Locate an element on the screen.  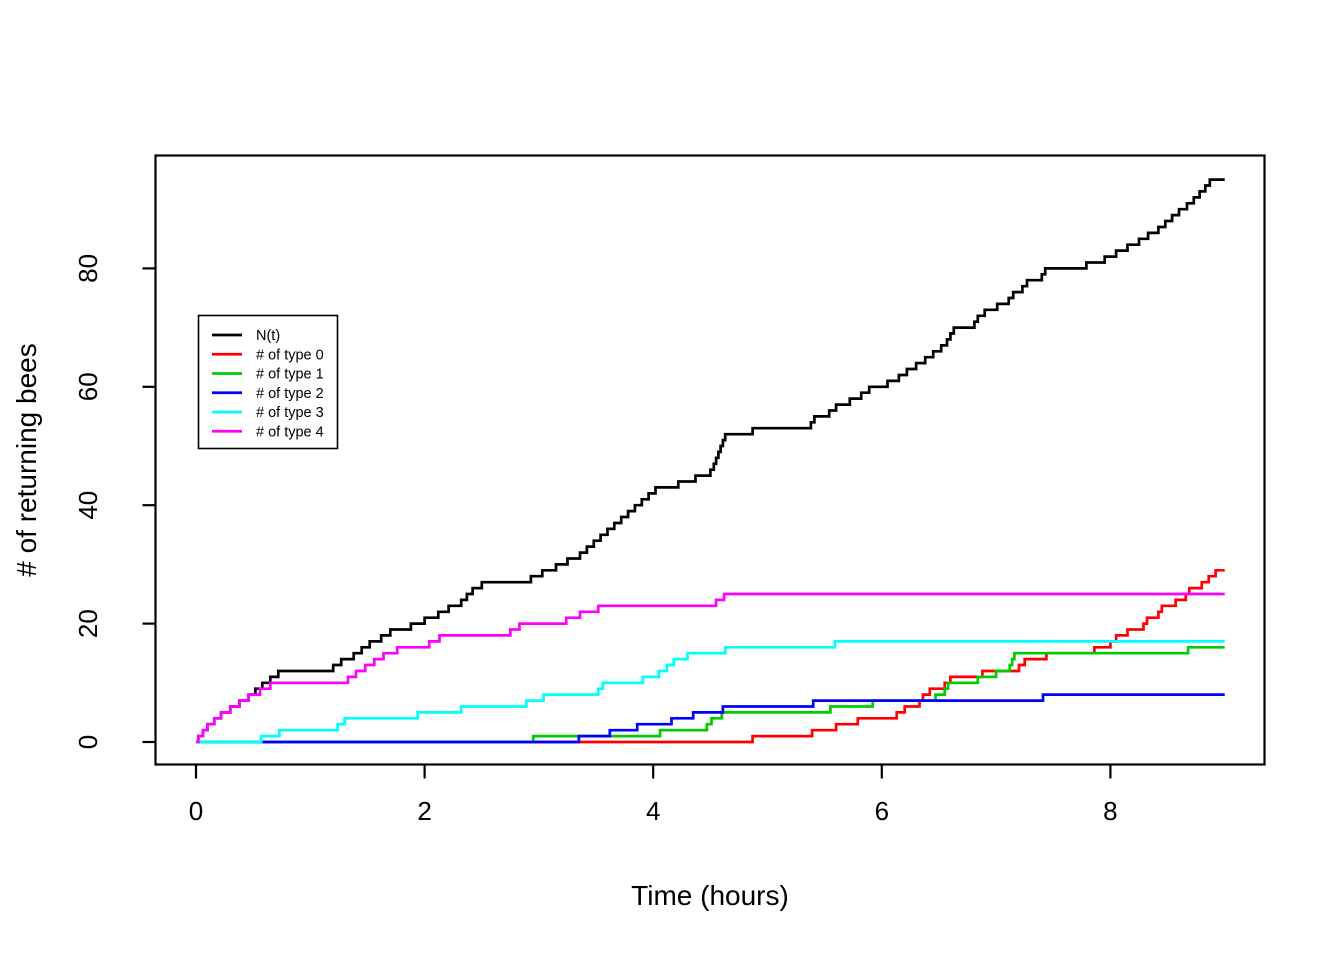
legend-item-label: # of type 4 is located at coordinates (290, 432).